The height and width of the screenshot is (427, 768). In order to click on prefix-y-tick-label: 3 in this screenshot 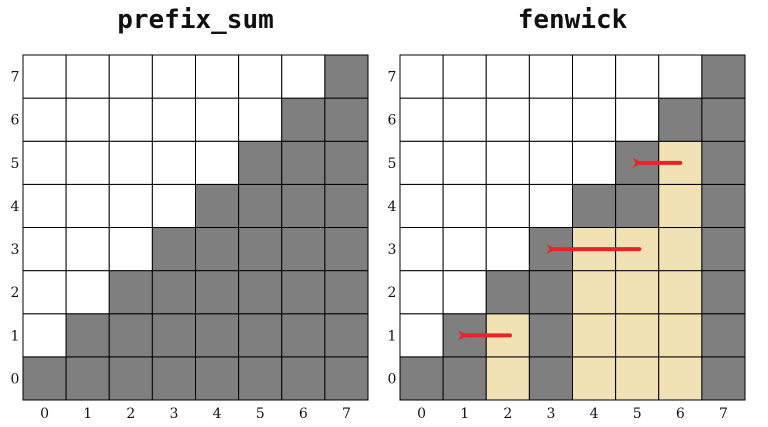, I will do `click(15, 250)`.